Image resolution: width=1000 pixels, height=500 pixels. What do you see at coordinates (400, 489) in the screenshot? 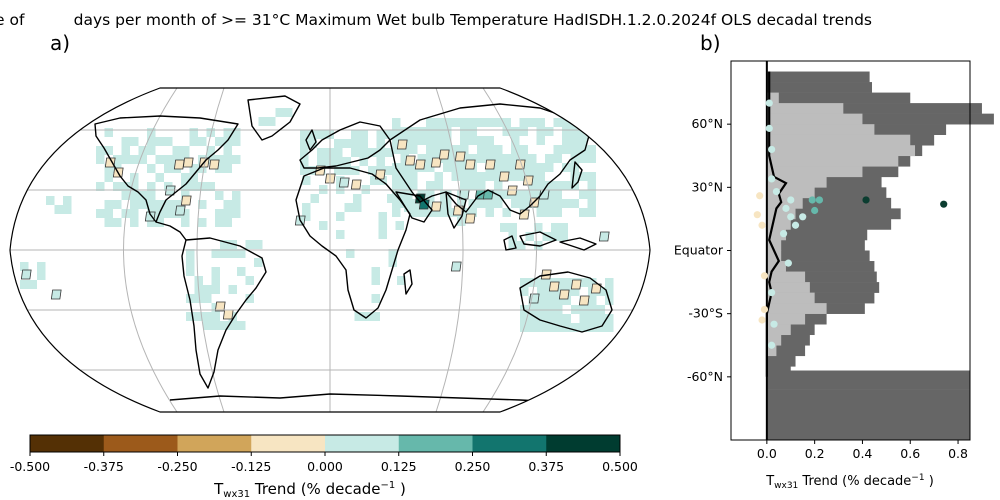
I see `colorbar-label-end: )` at bounding box center [400, 489].